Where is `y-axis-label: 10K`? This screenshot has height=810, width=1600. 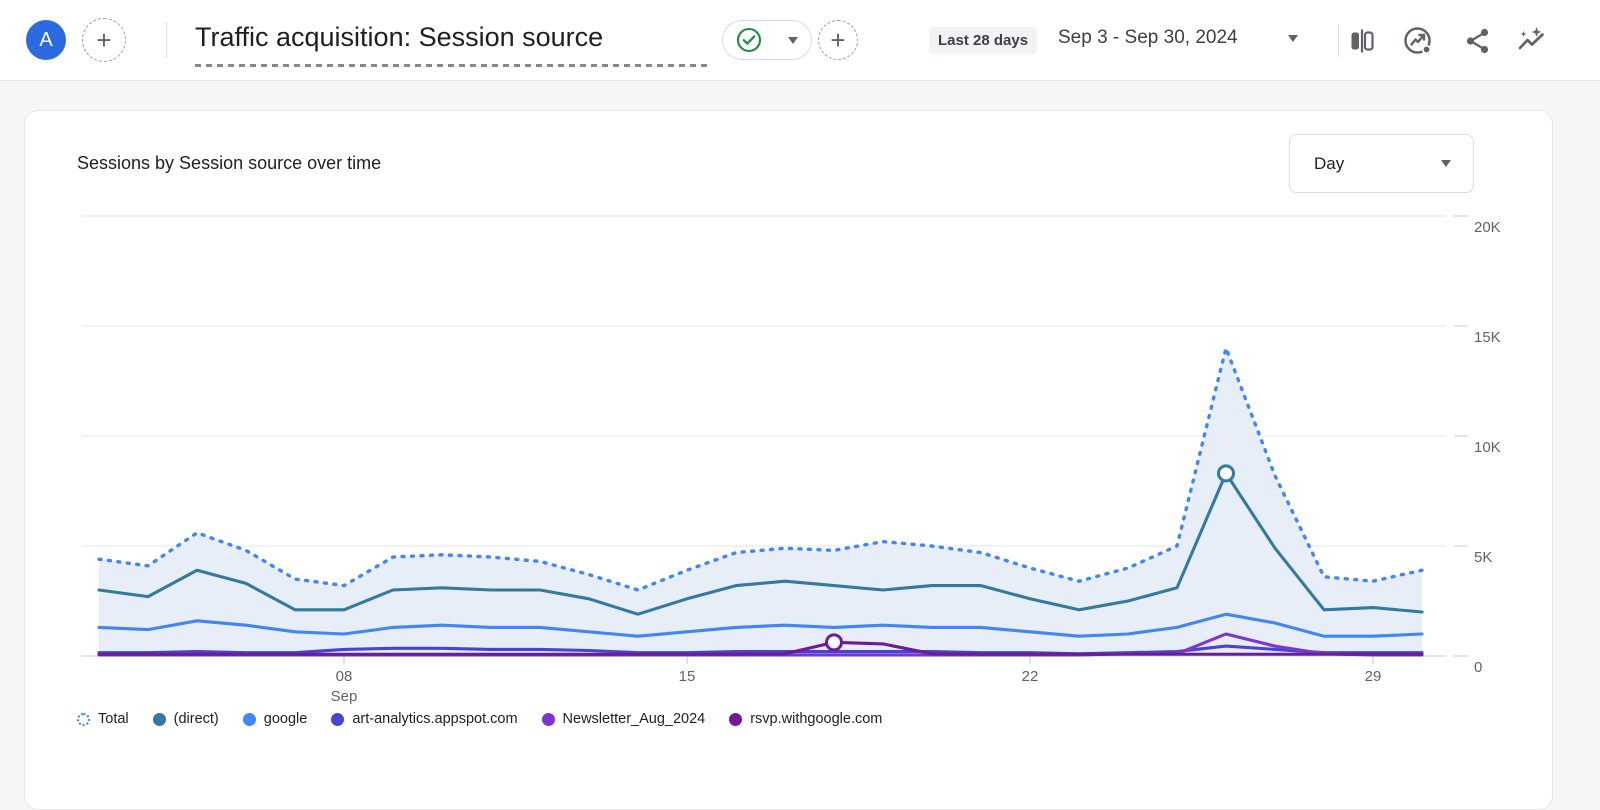 y-axis-label: 10K is located at coordinates (1487, 447).